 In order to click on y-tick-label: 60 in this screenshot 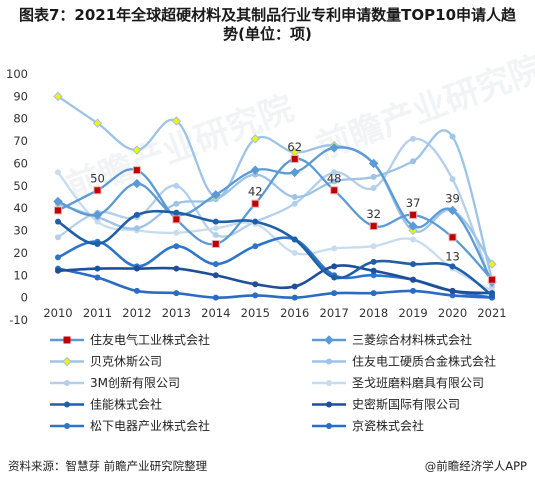, I will do `click(20, 163)`.